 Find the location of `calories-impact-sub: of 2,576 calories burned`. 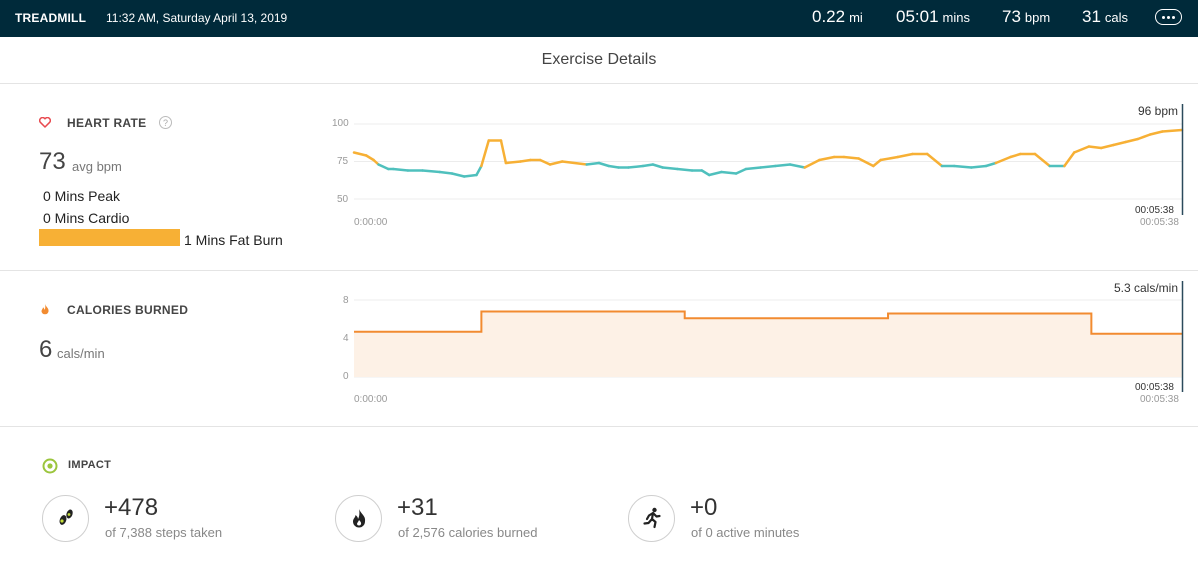

calories-impact-sub: of 2,576 calories burned is located at coordinates (468, 532).